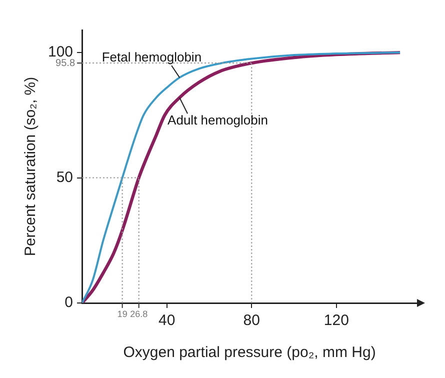 Image resolution: width=445 pixels, height=378 pixels. What do you see at coordinates (218, 120) in the screenshot?
I see `series-label: Adult hemoglobin` at bounding box center [218, 120].